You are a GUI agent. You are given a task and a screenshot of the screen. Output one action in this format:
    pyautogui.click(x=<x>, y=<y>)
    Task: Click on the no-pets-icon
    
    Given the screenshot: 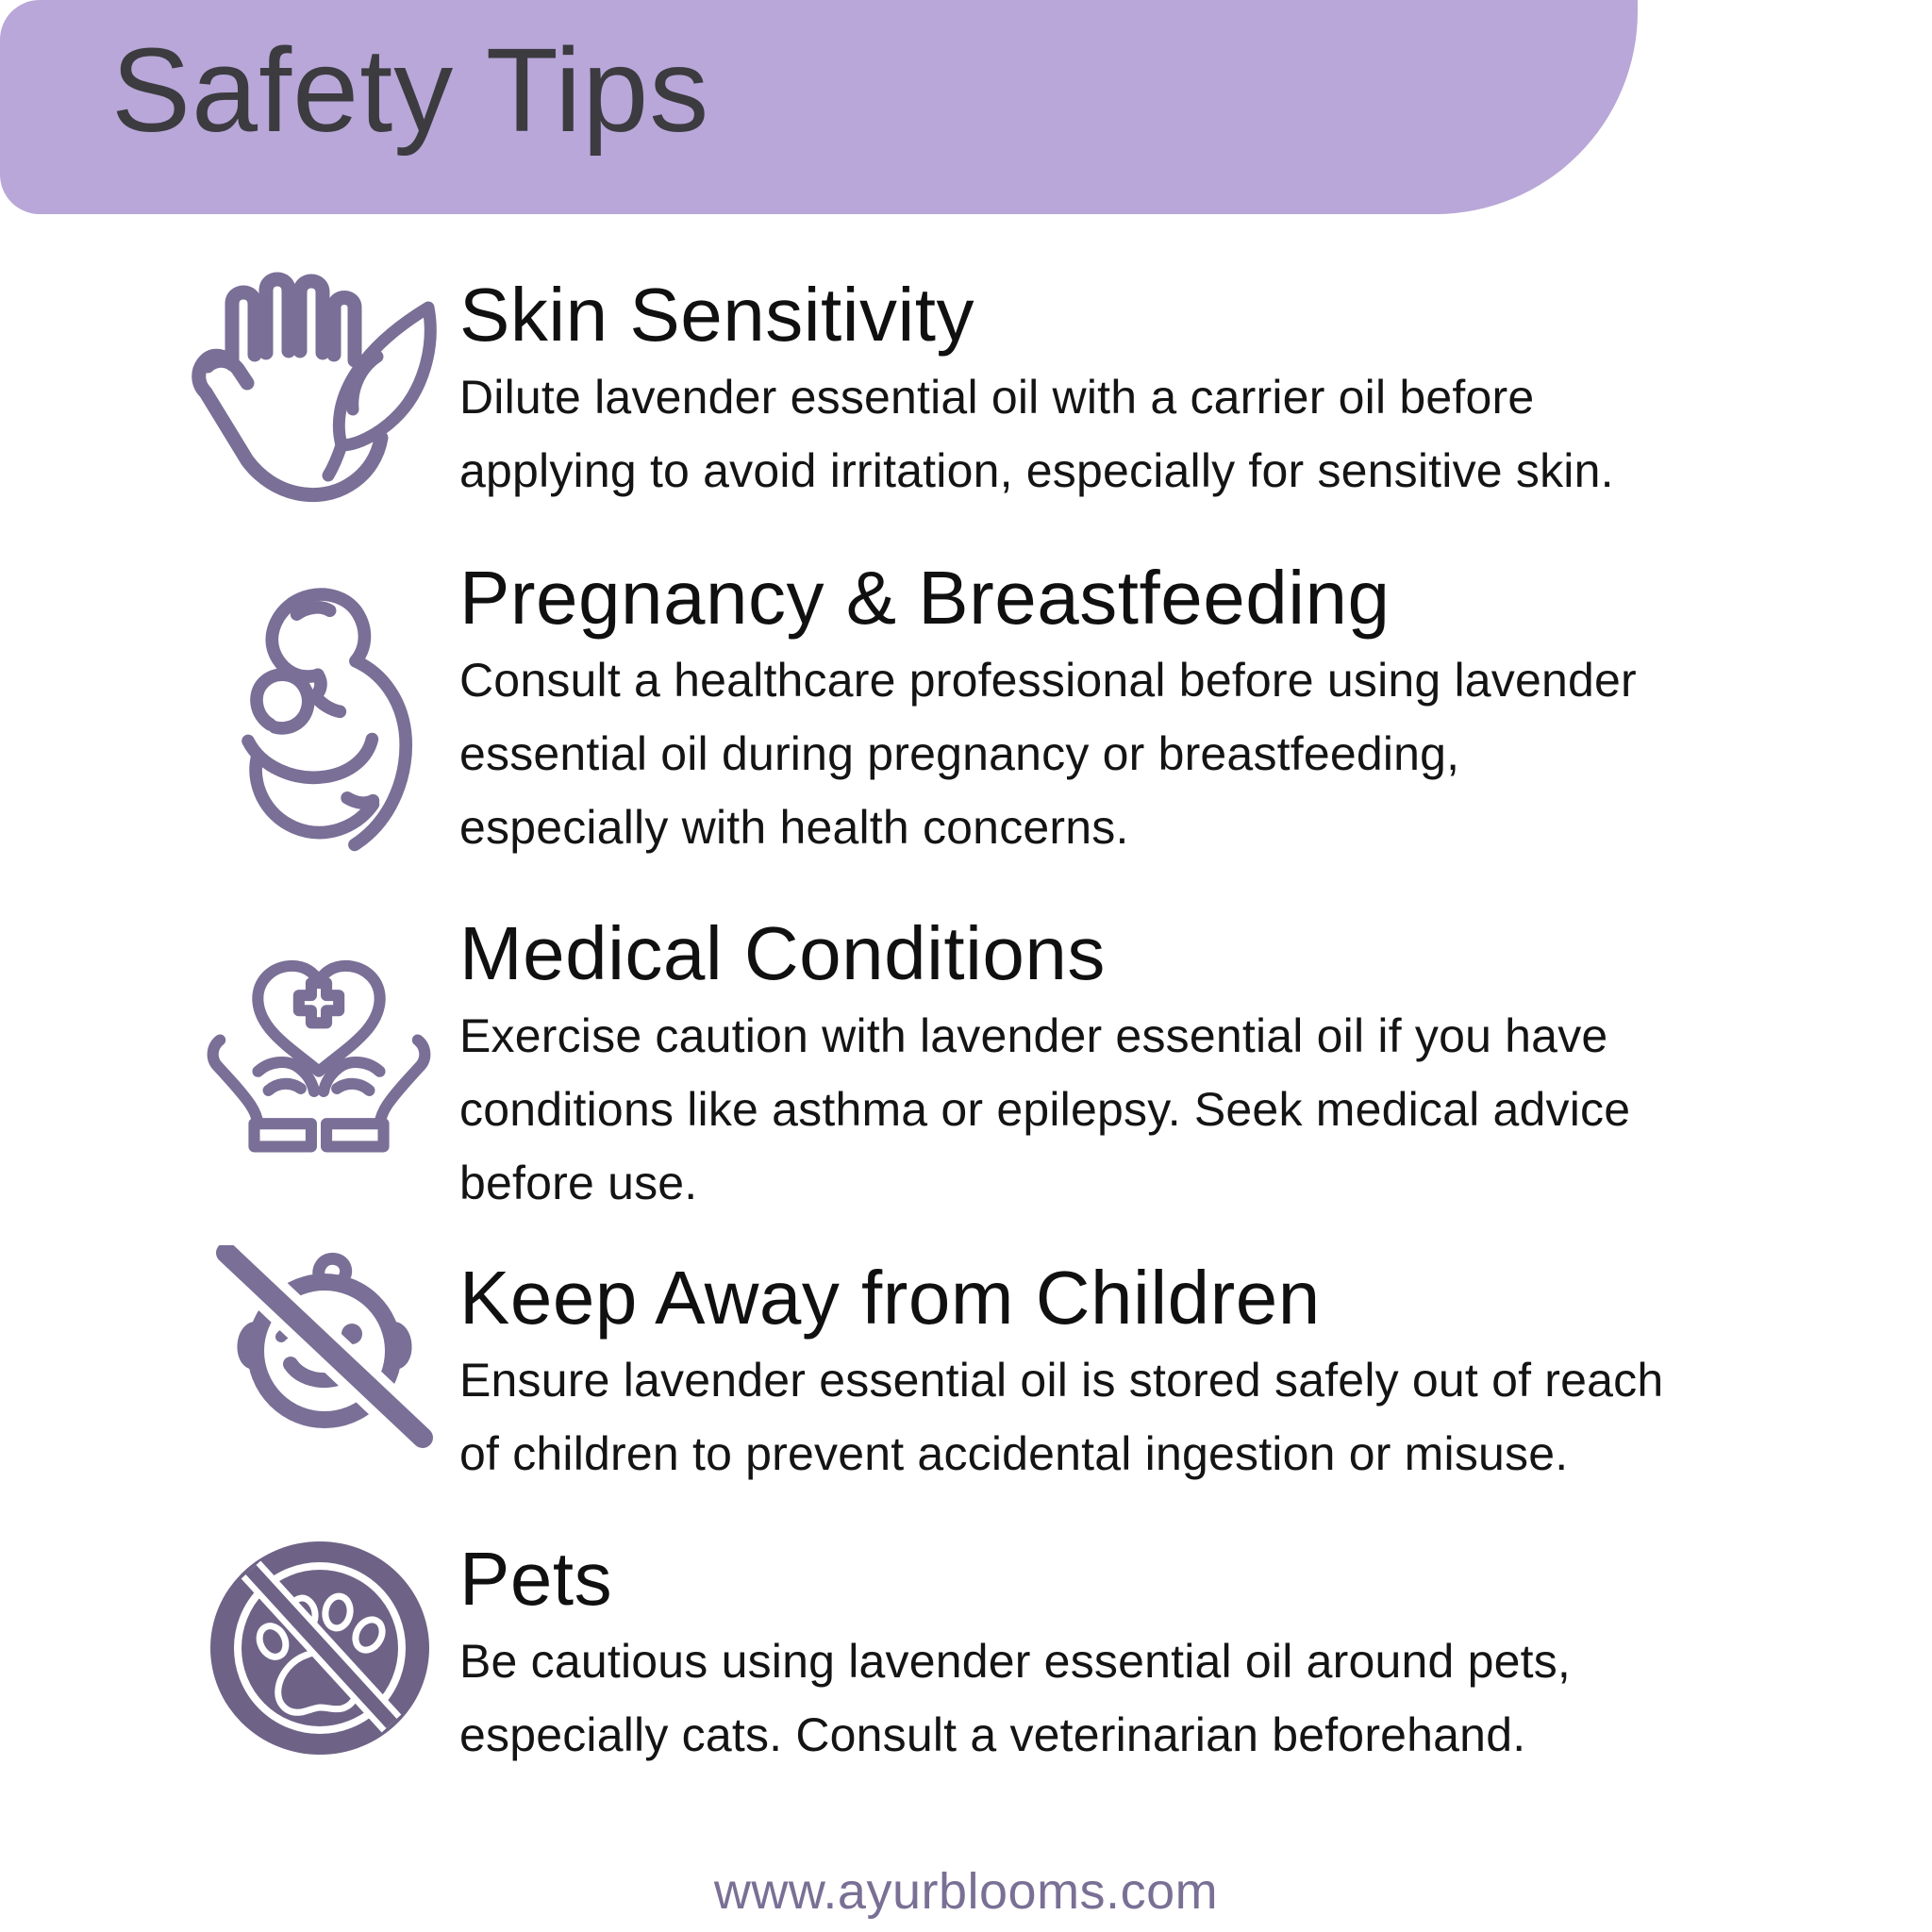 What is the action you would take?
    pyautogui.click(x=320, y=1649)
    